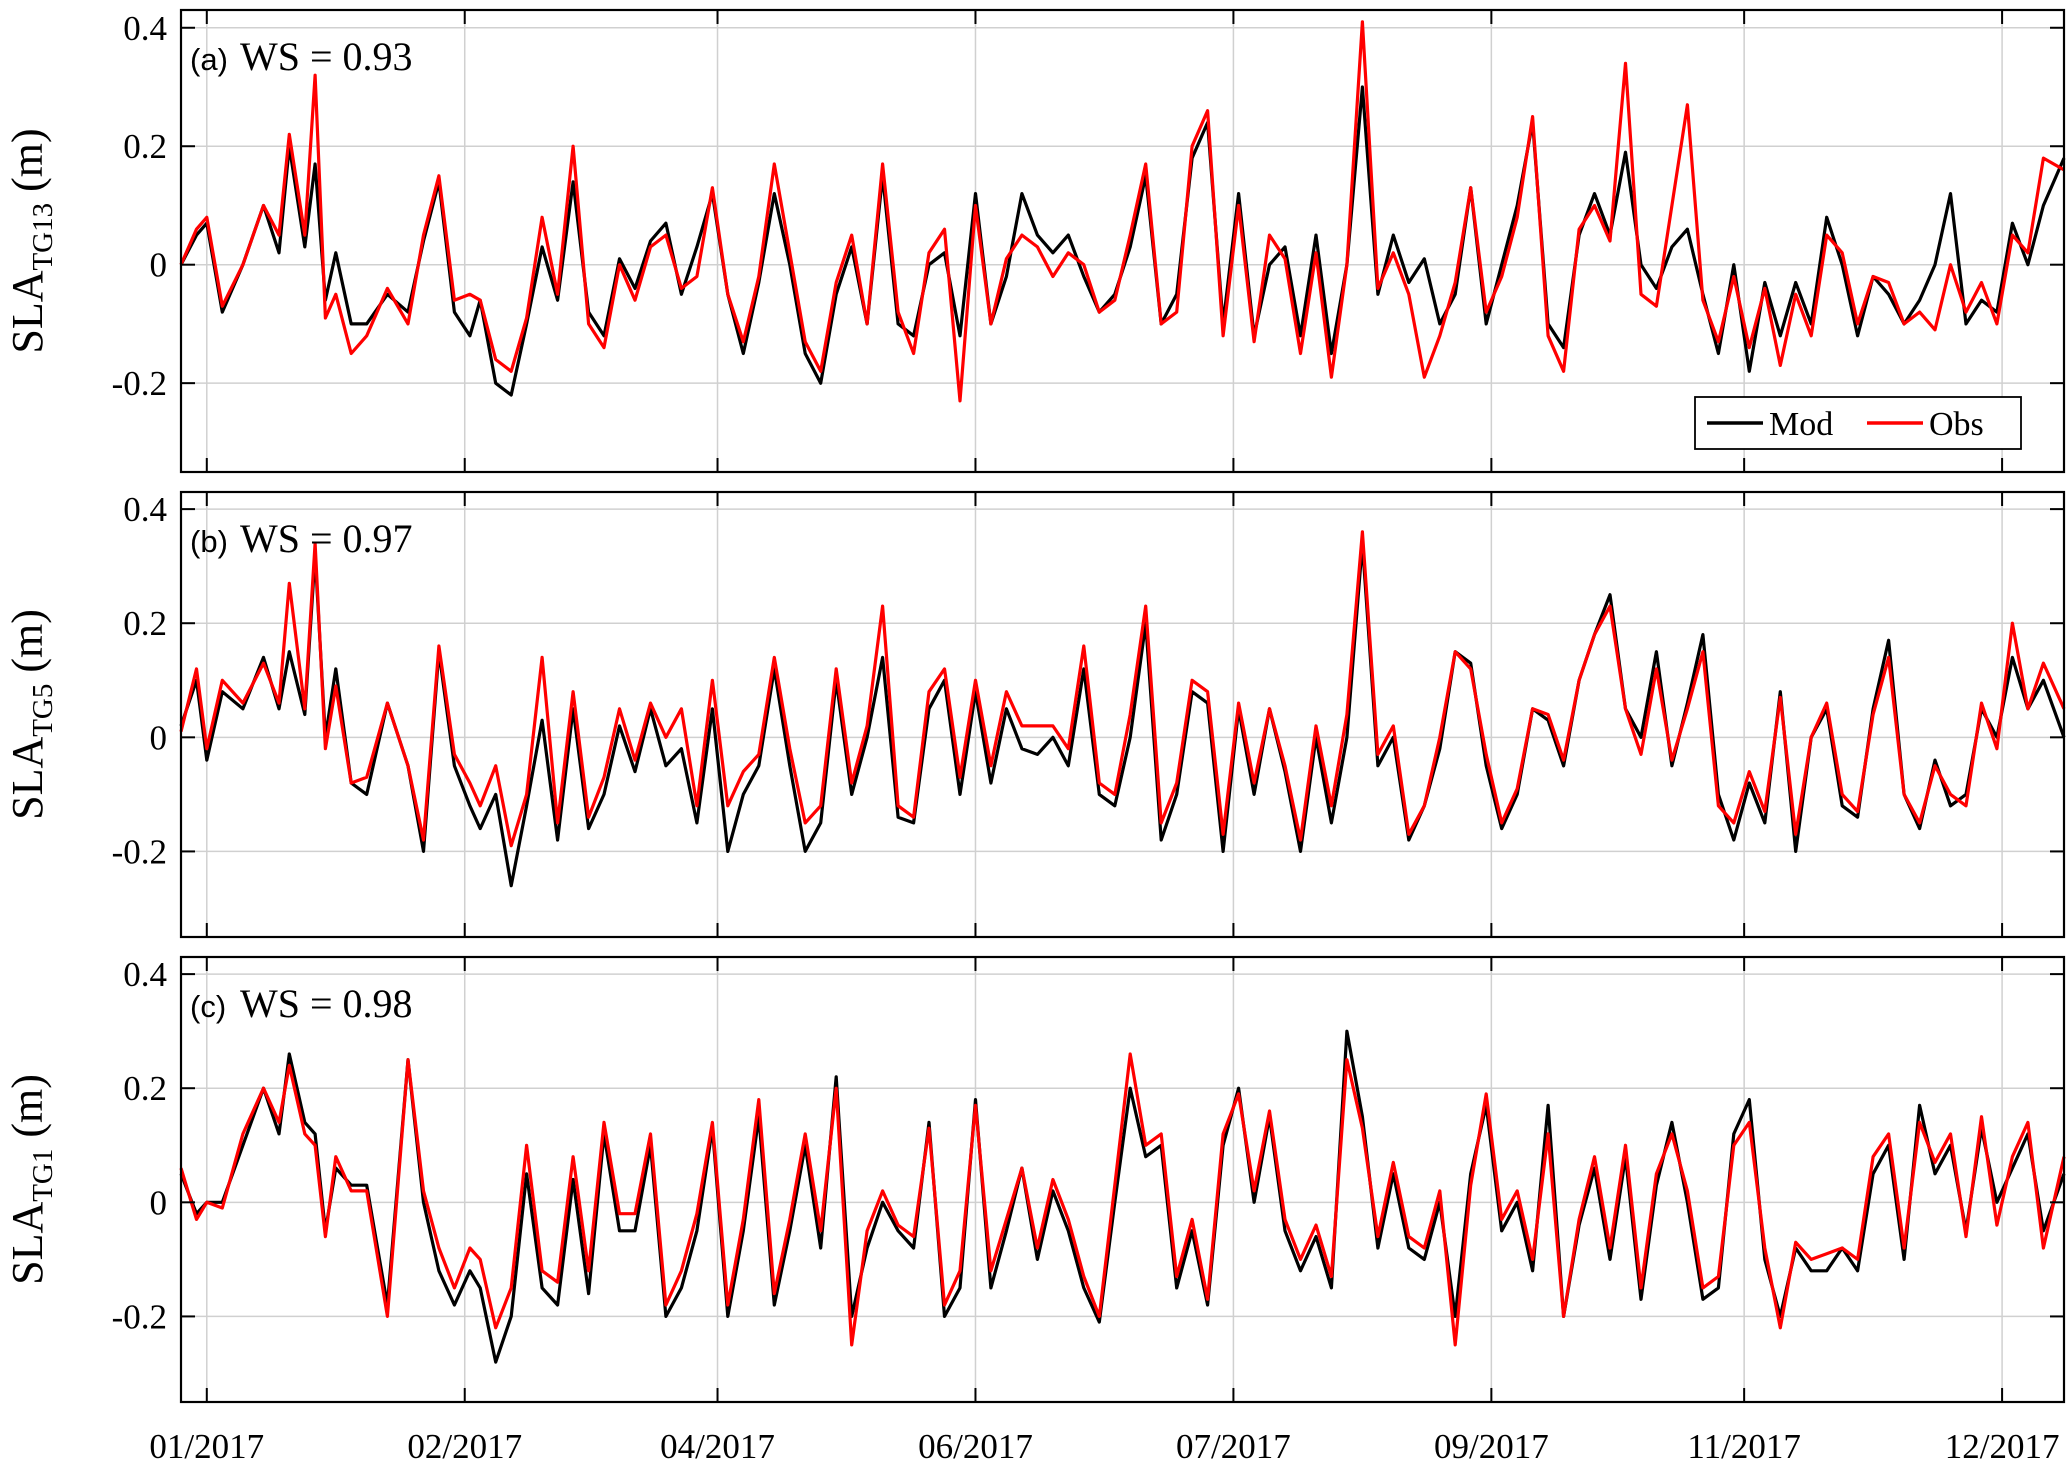 The height and width of the screenshot is (1483, 2068). Describe the element at coordinates (208, 1006) in the screenshot. I see `panel-tag: (c)` at that location.